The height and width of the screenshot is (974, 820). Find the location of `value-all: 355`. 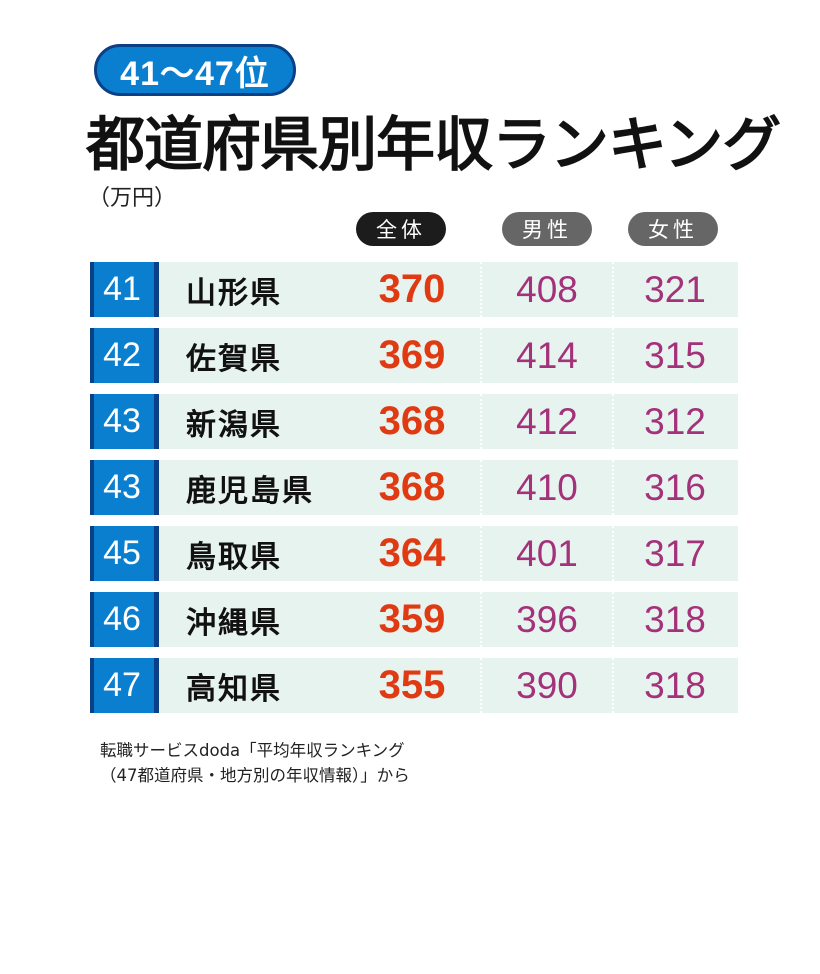

value-all: 355 is located at coordinates (412, 685).